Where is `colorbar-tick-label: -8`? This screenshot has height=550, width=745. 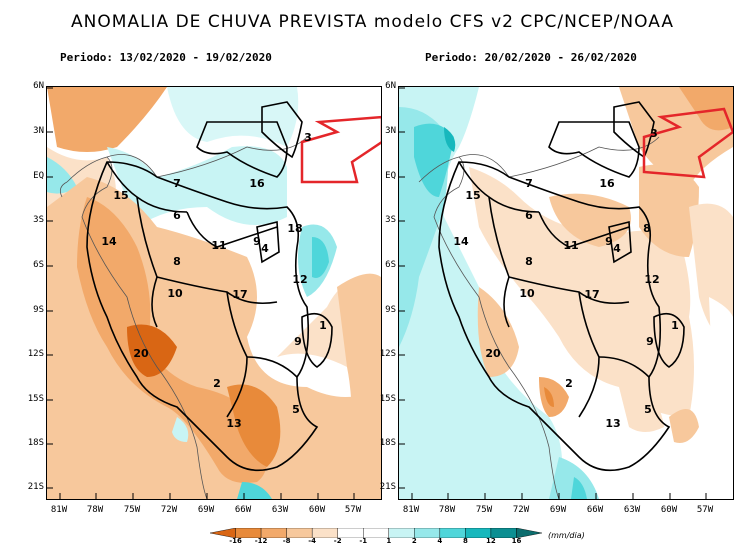 colorbar-tick-label: -8 is located at coordinates (286, 541).